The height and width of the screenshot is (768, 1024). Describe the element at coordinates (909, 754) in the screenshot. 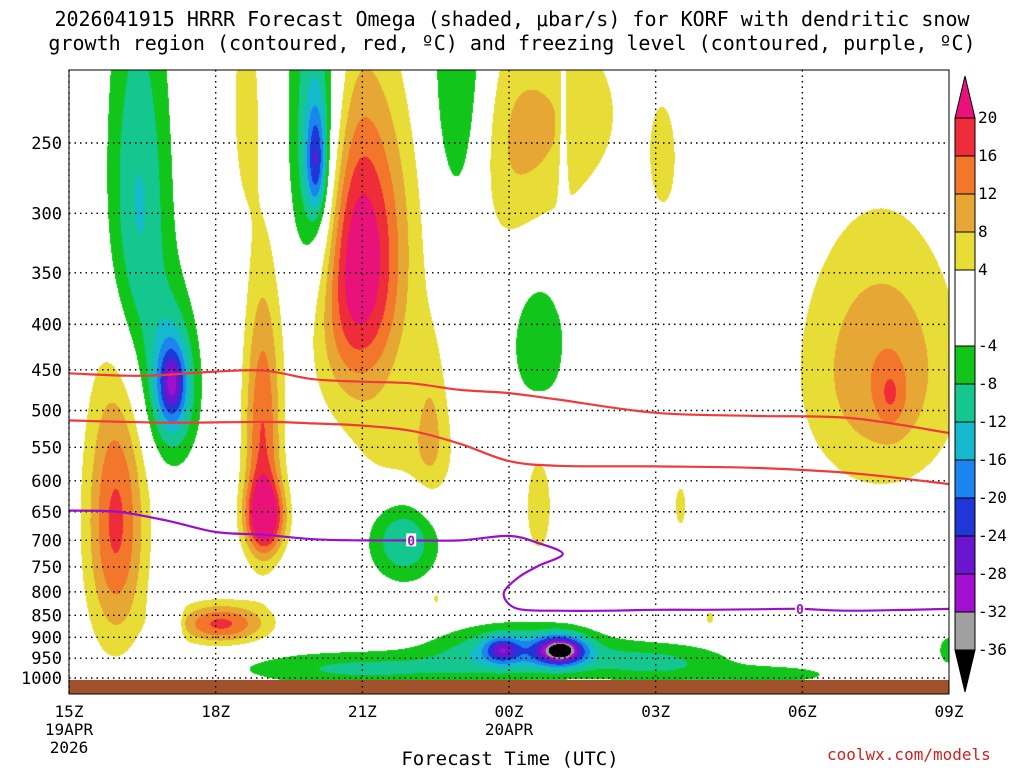

I see `credit-text: coolwx.com/models` at that location.